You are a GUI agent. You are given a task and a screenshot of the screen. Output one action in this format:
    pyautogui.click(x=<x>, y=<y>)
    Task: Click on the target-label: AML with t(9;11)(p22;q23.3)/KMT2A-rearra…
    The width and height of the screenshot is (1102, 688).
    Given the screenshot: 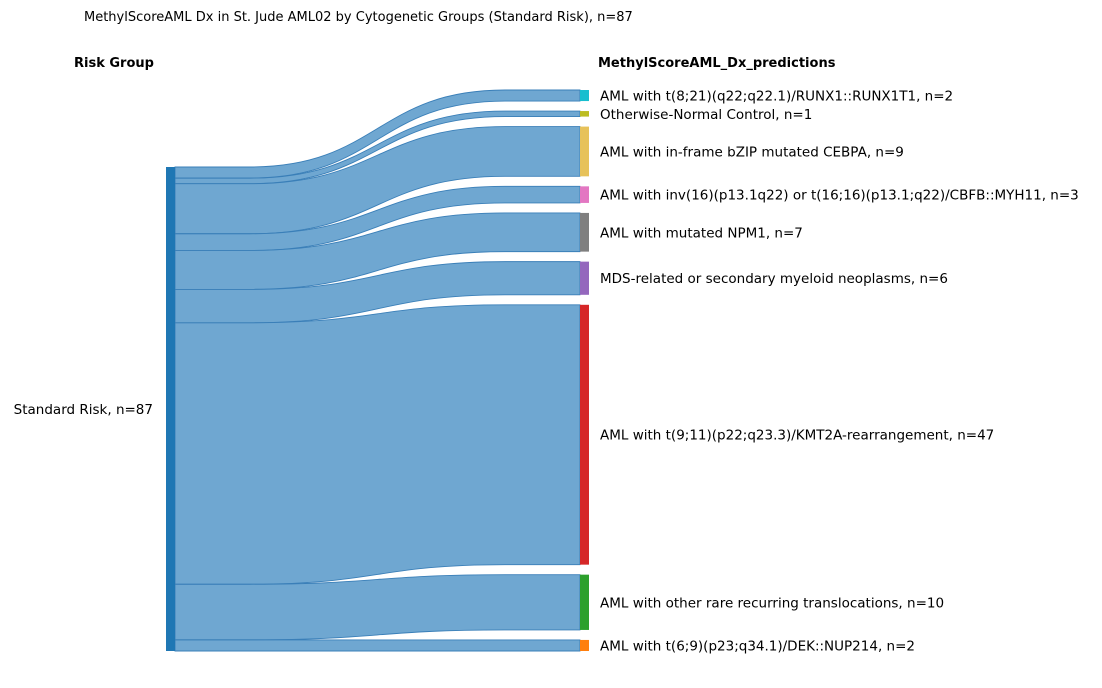 What is the action you would take?
    pyautogui.click(x=797, y=436)
    